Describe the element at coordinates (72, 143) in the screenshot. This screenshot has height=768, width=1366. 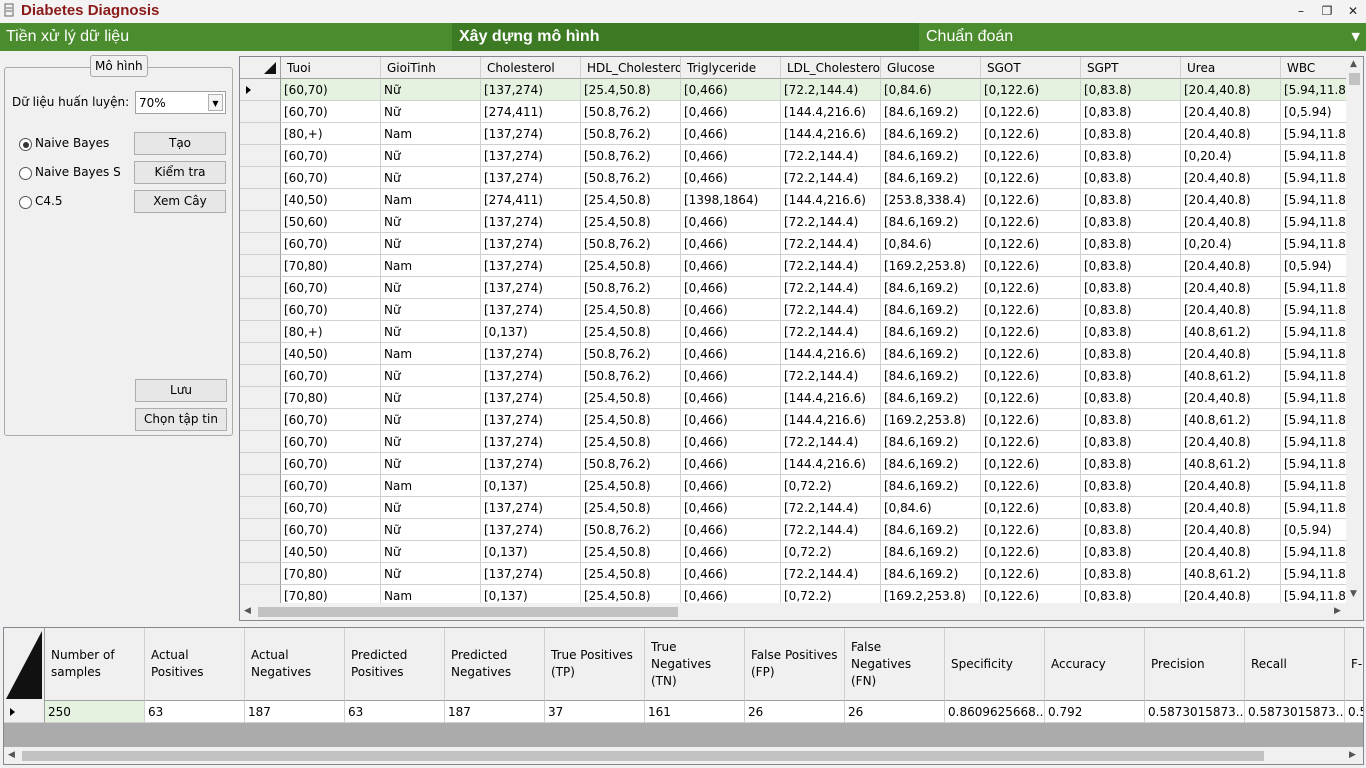
I see `naive-bayes-label: Naive Bayes` at that location.